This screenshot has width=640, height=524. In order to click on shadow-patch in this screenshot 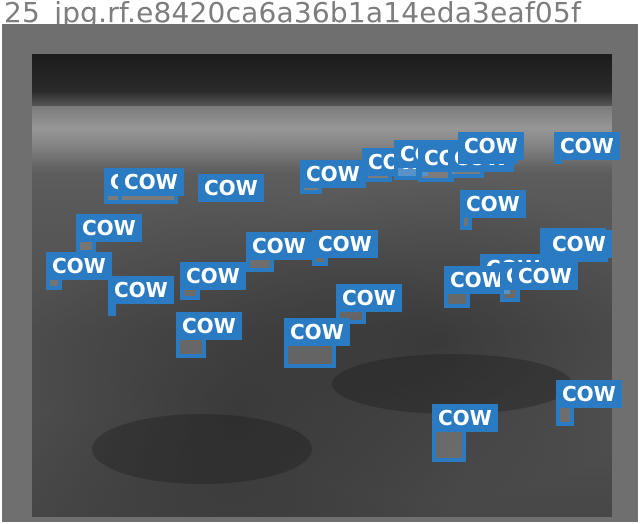, I will do `click(202, 449)`.